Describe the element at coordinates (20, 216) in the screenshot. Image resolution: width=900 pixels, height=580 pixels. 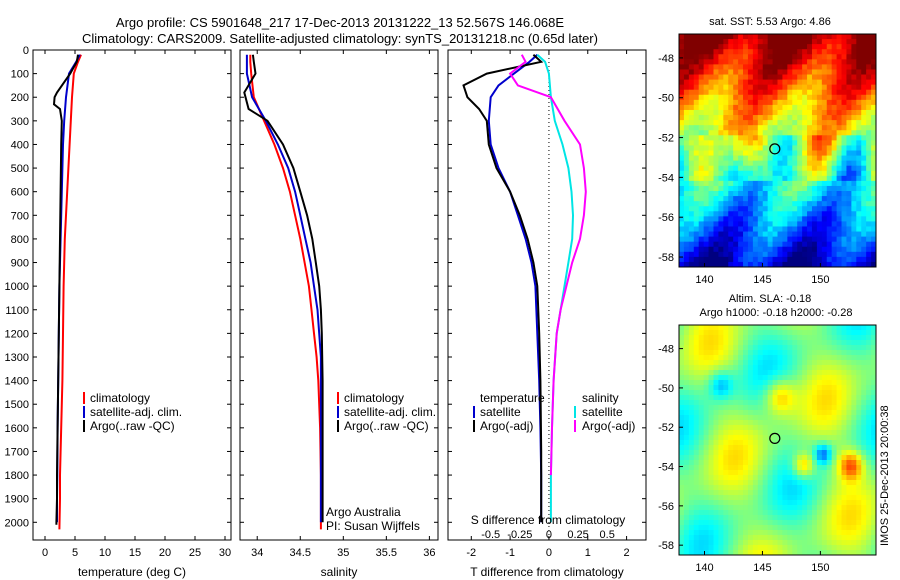
I see `y-tick-label: 700` at that location.